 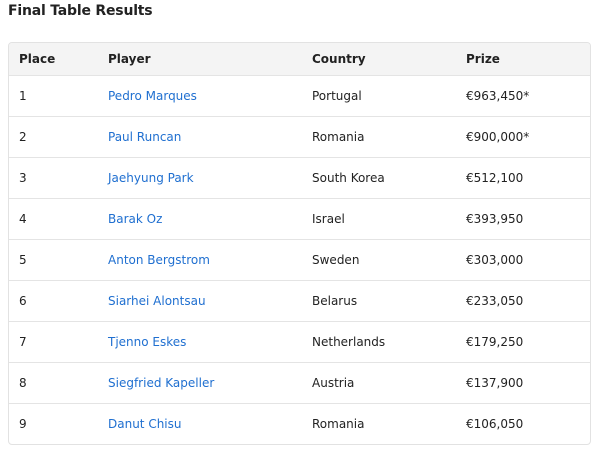 I want to click on player-link: Anton Bergstrom, so click(x=159, y=260).